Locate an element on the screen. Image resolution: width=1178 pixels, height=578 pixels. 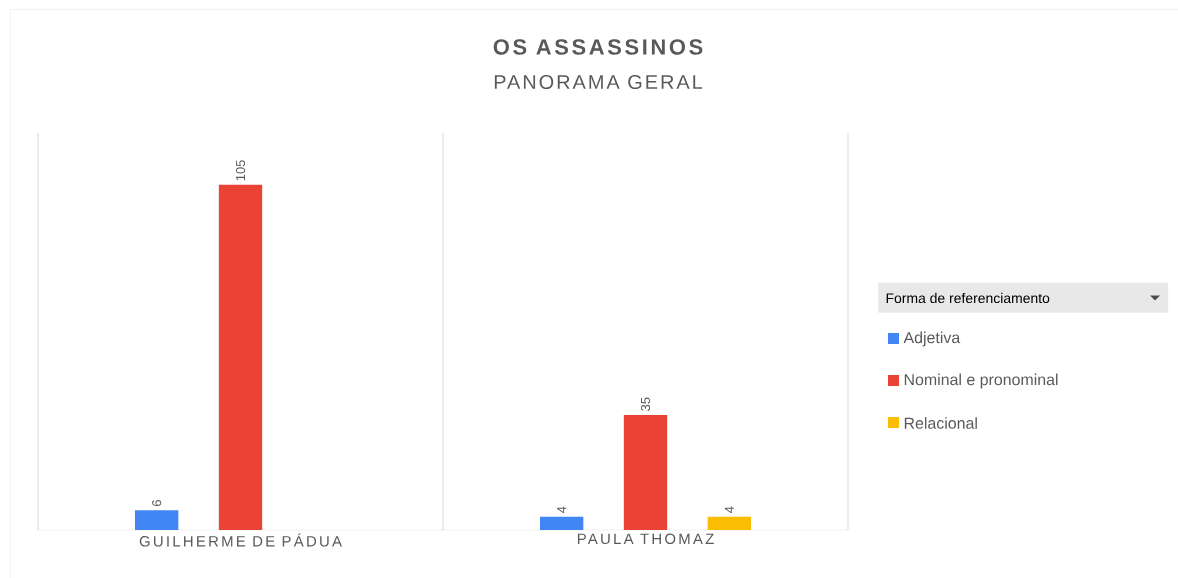
data-label: 35 is located at coordinates (645, 404).